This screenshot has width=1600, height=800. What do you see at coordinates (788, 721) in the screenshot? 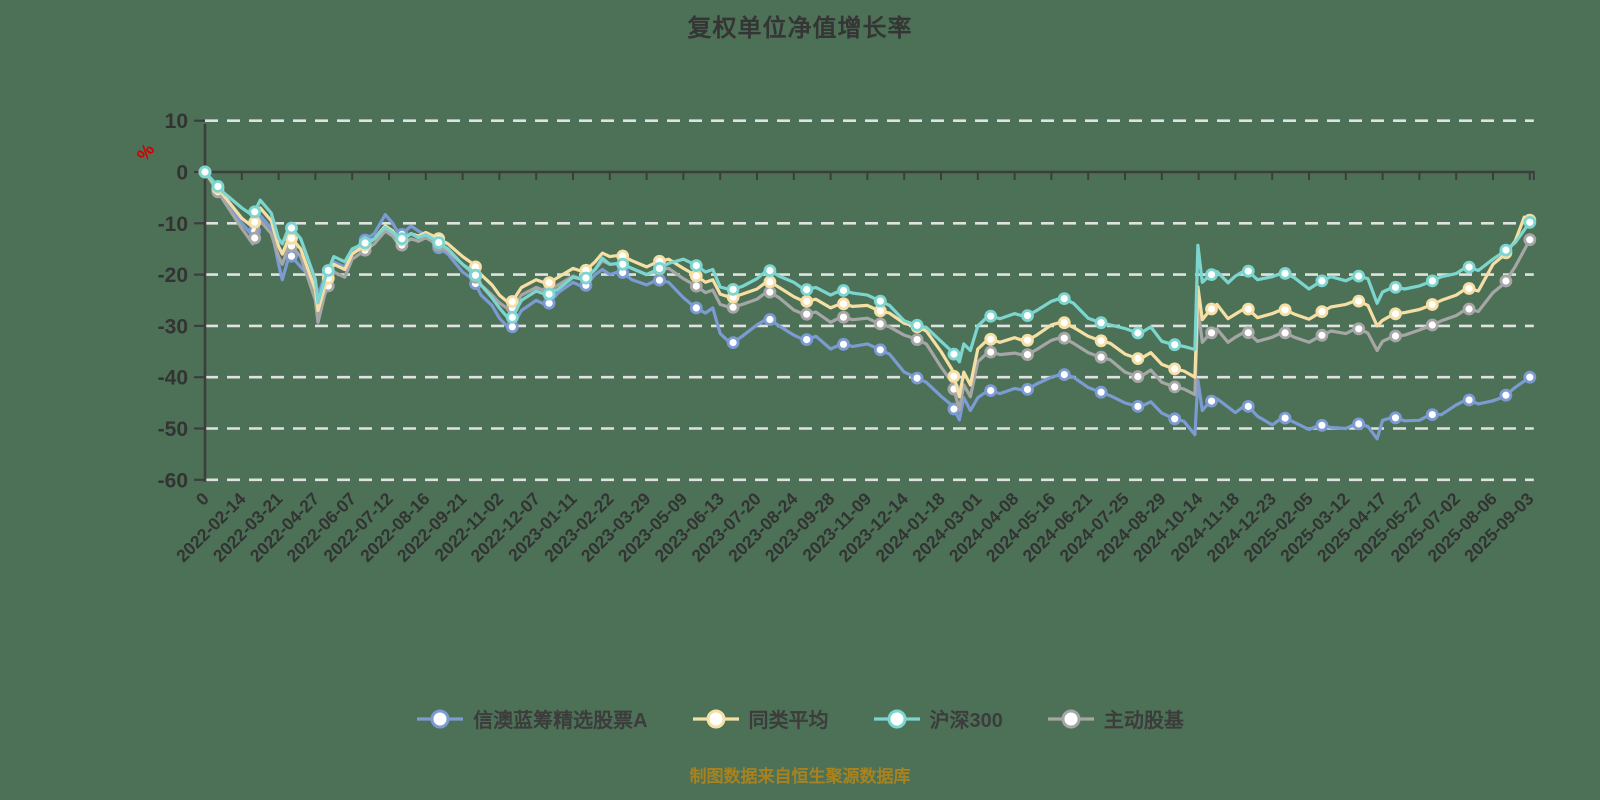
I see `legend-label: 同类平均` at bounding box center [788, 721].